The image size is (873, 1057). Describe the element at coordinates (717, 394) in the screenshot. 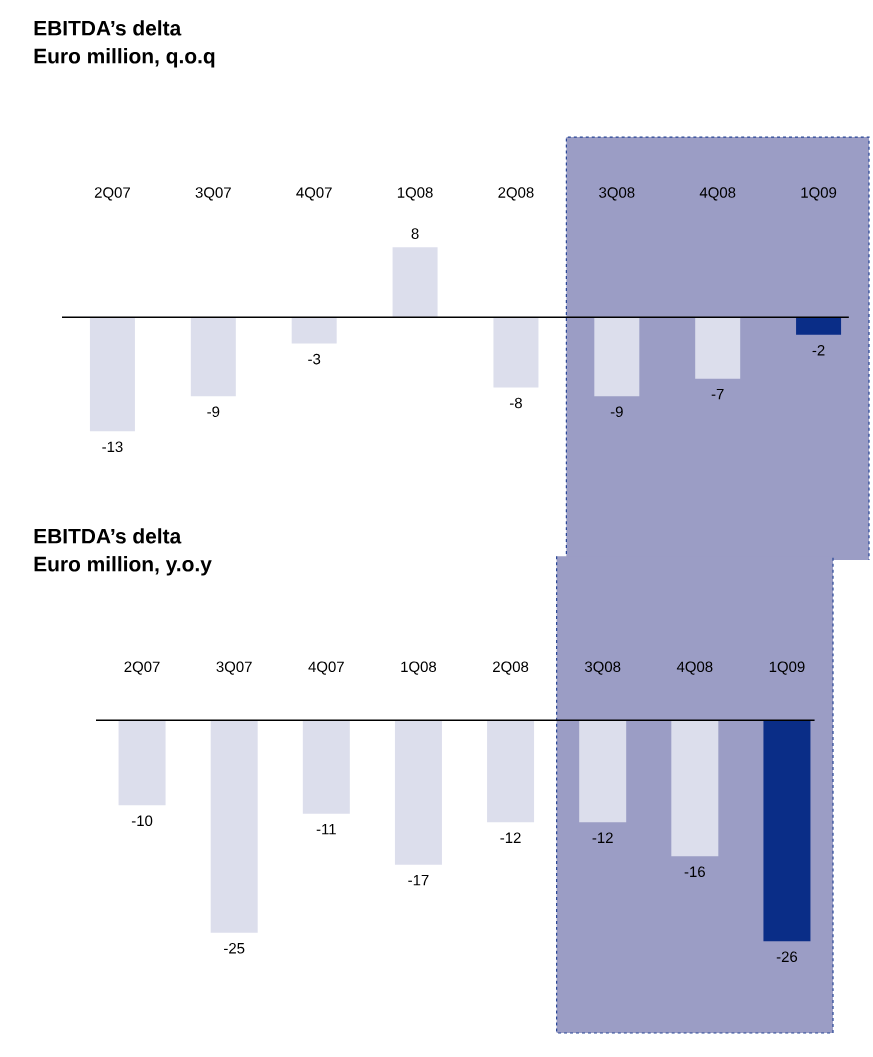

I see `data-label: -7` at that location.